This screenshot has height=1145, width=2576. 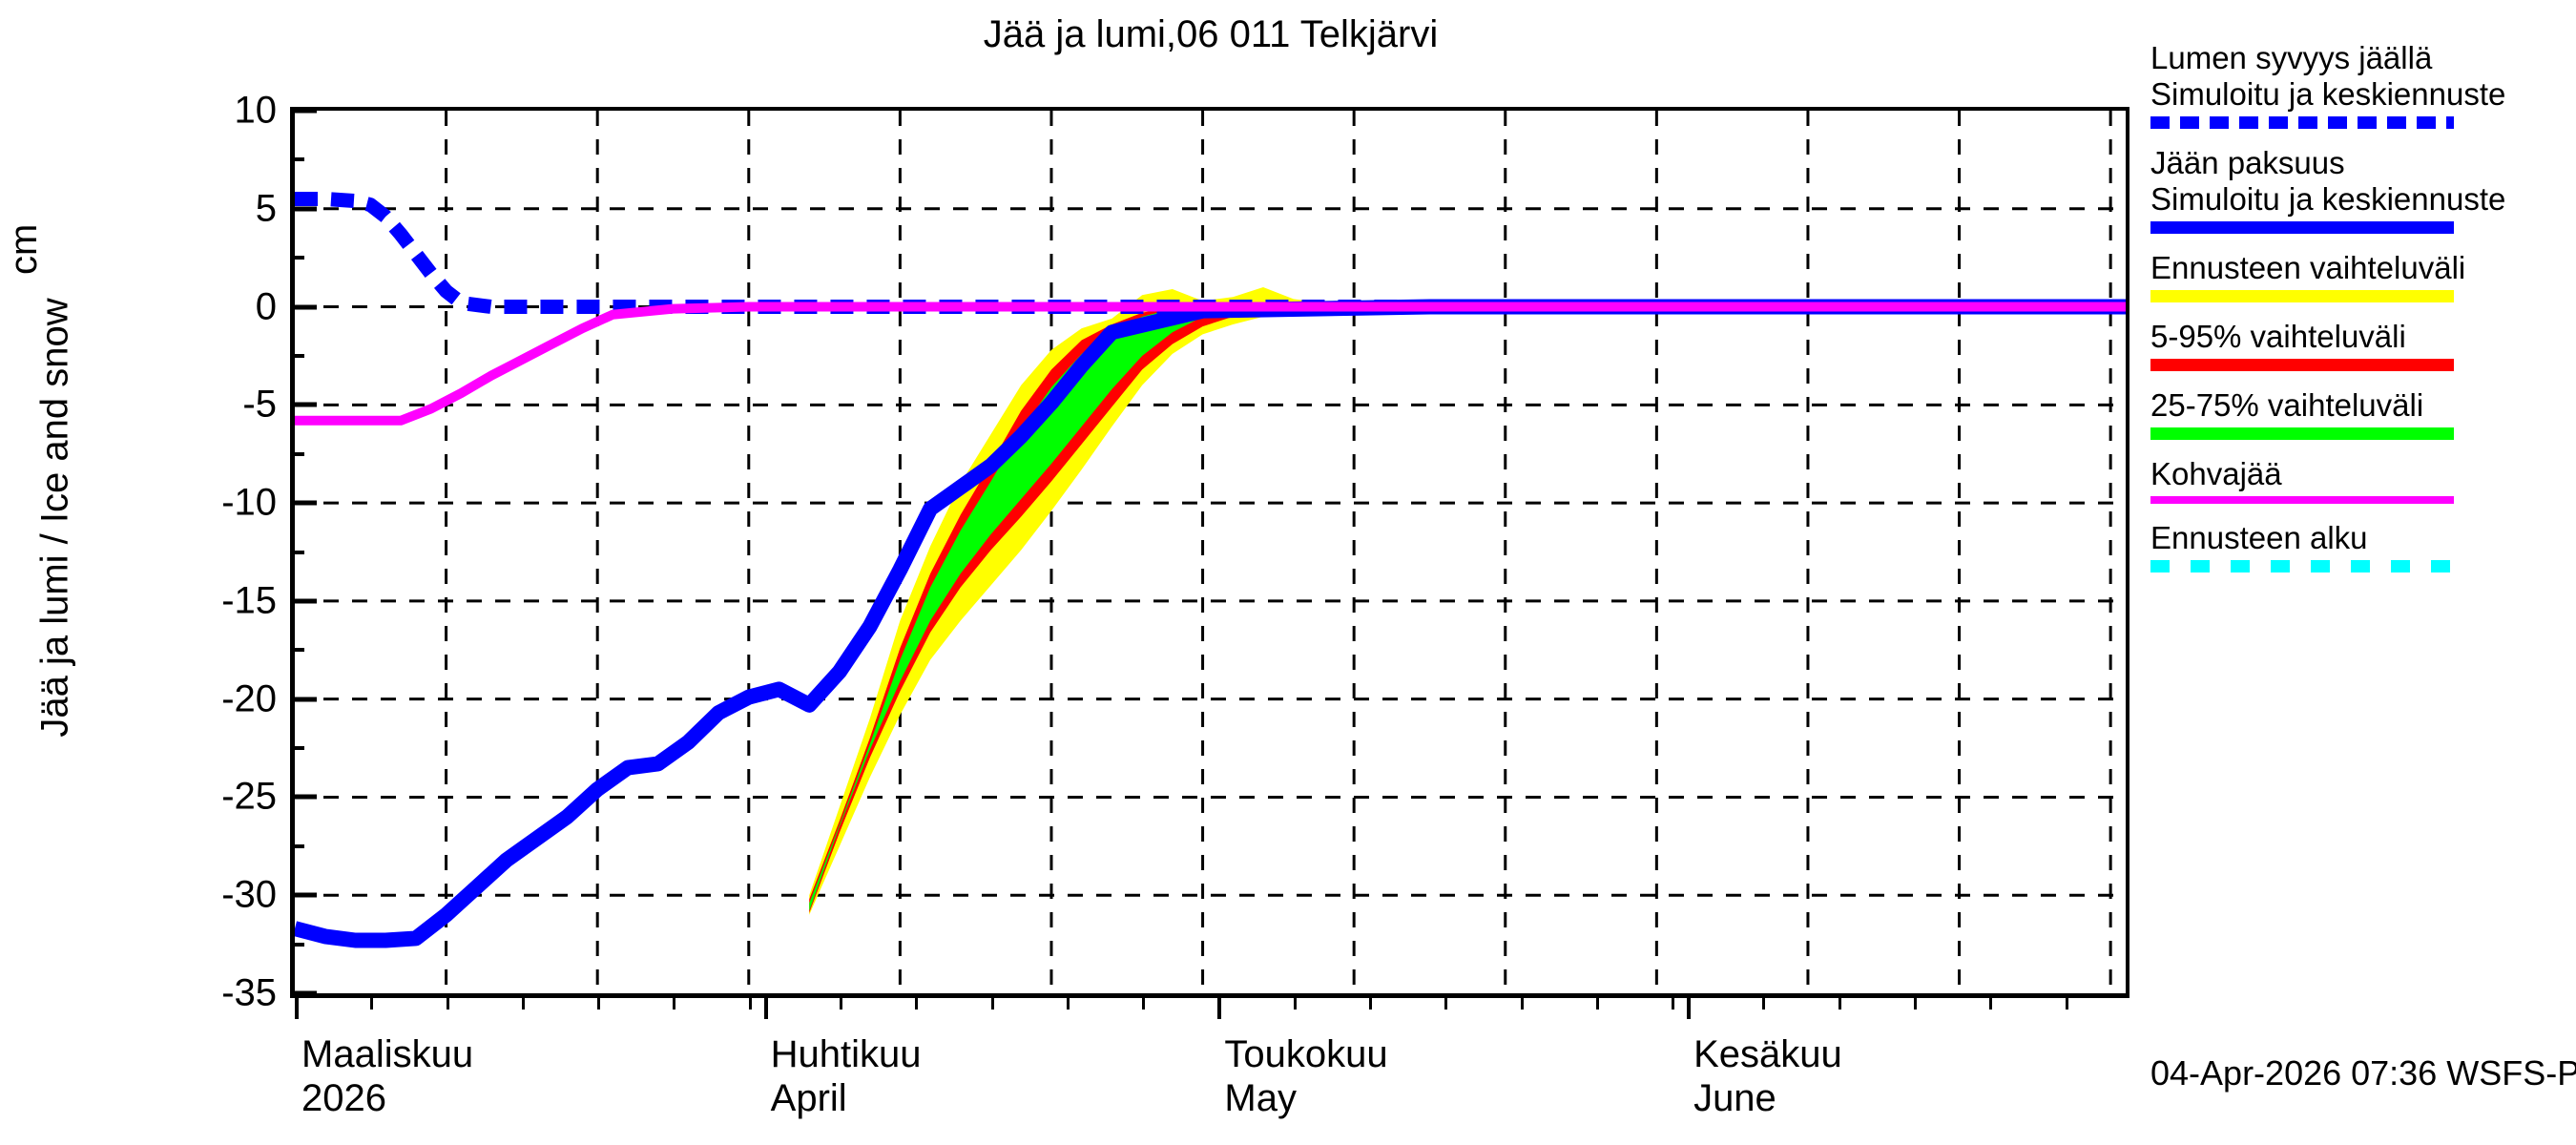 What do you see at coordinates (2363, 1073) in the screenshot?
I see `footer-timestamp: 04-Apr-2026 07:36 WSFS-P` at bounding box center [2363, 1073].